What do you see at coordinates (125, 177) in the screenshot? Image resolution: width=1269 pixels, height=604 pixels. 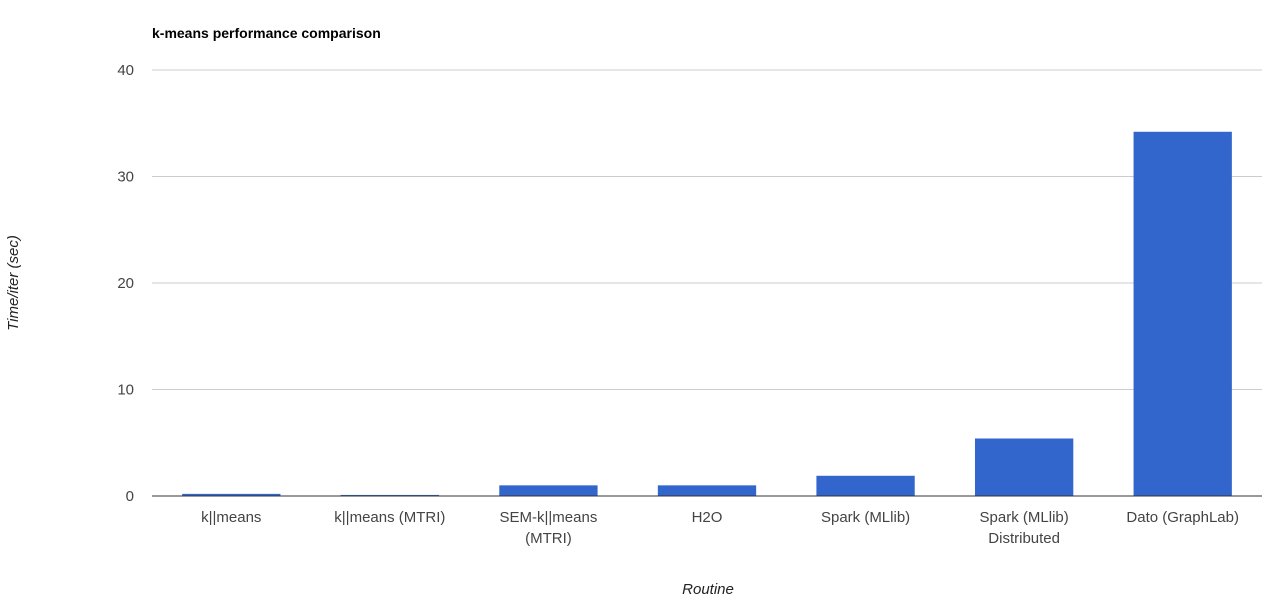 I see `y-tick-label: 30` at bounding box center [125, 177].